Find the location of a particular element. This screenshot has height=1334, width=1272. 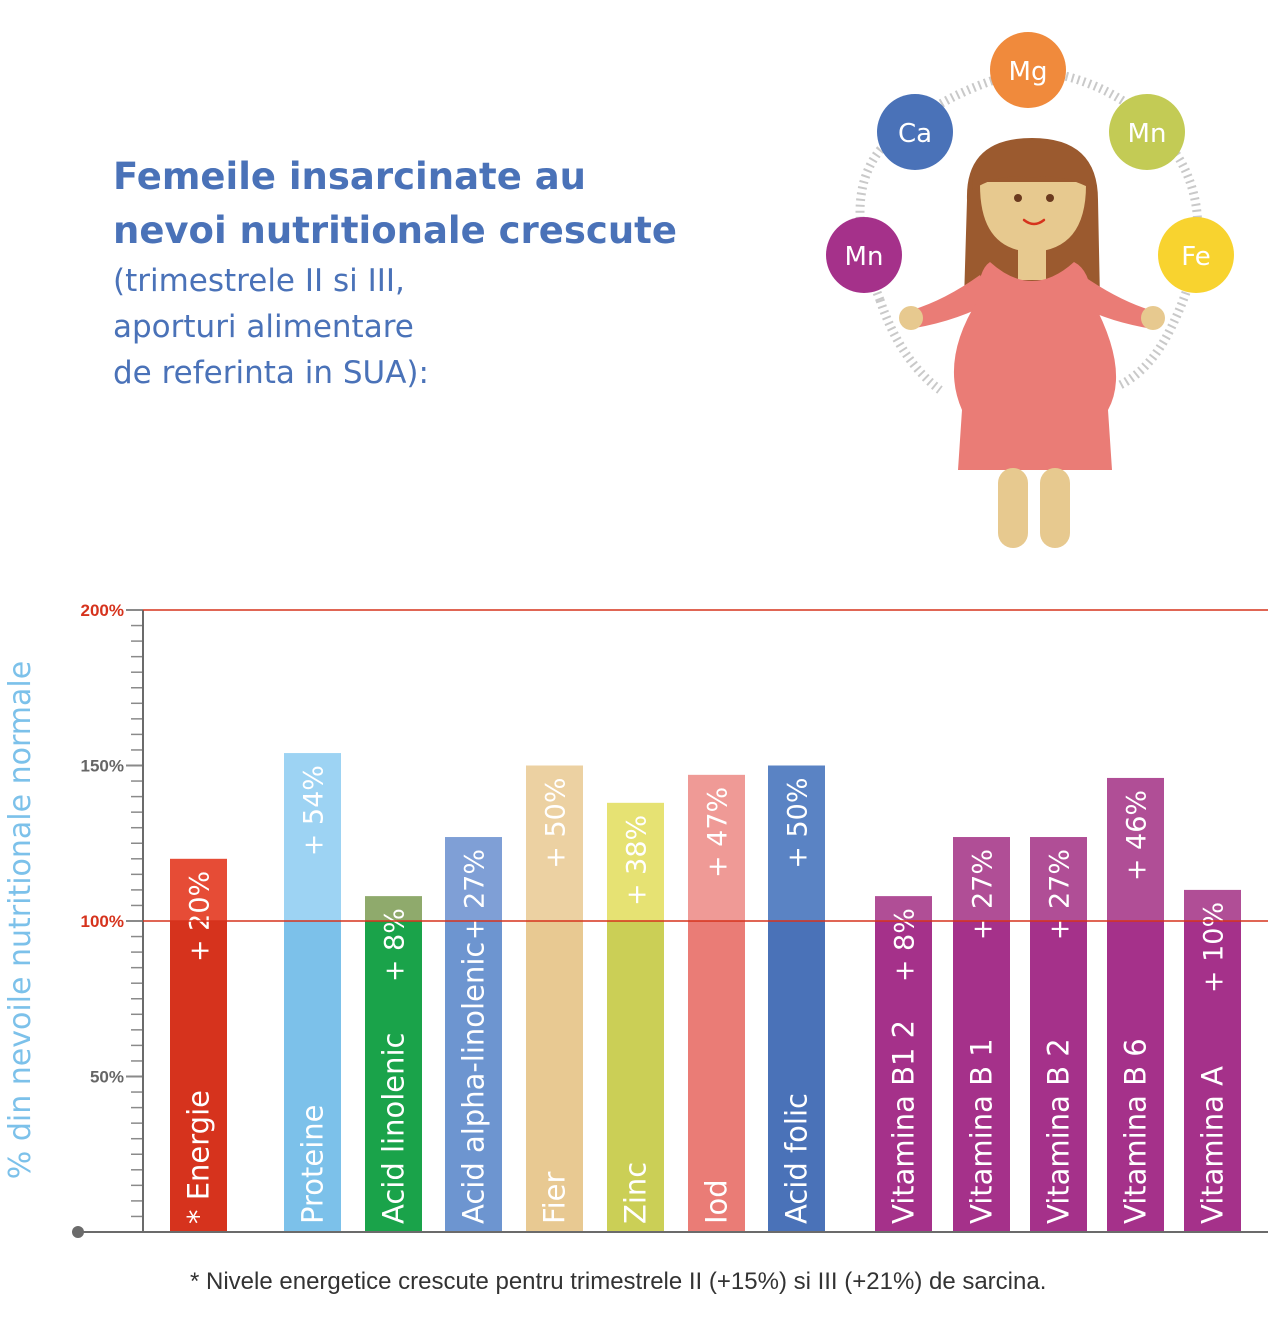

category-label: Acid folic is located at coordinates (797, 1158).